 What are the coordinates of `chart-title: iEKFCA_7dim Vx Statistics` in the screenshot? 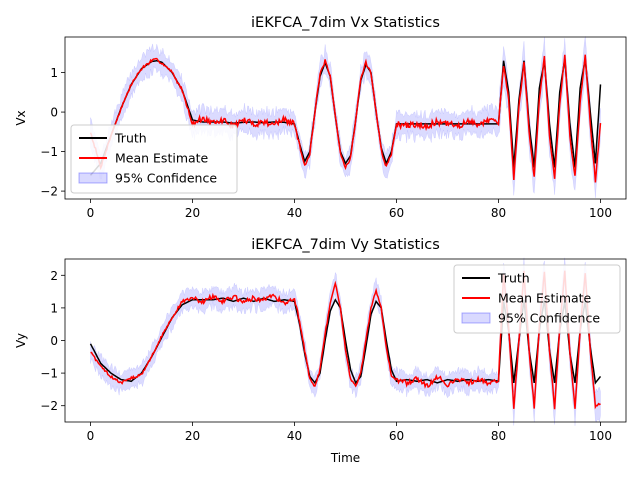 It's located at (345, 23).